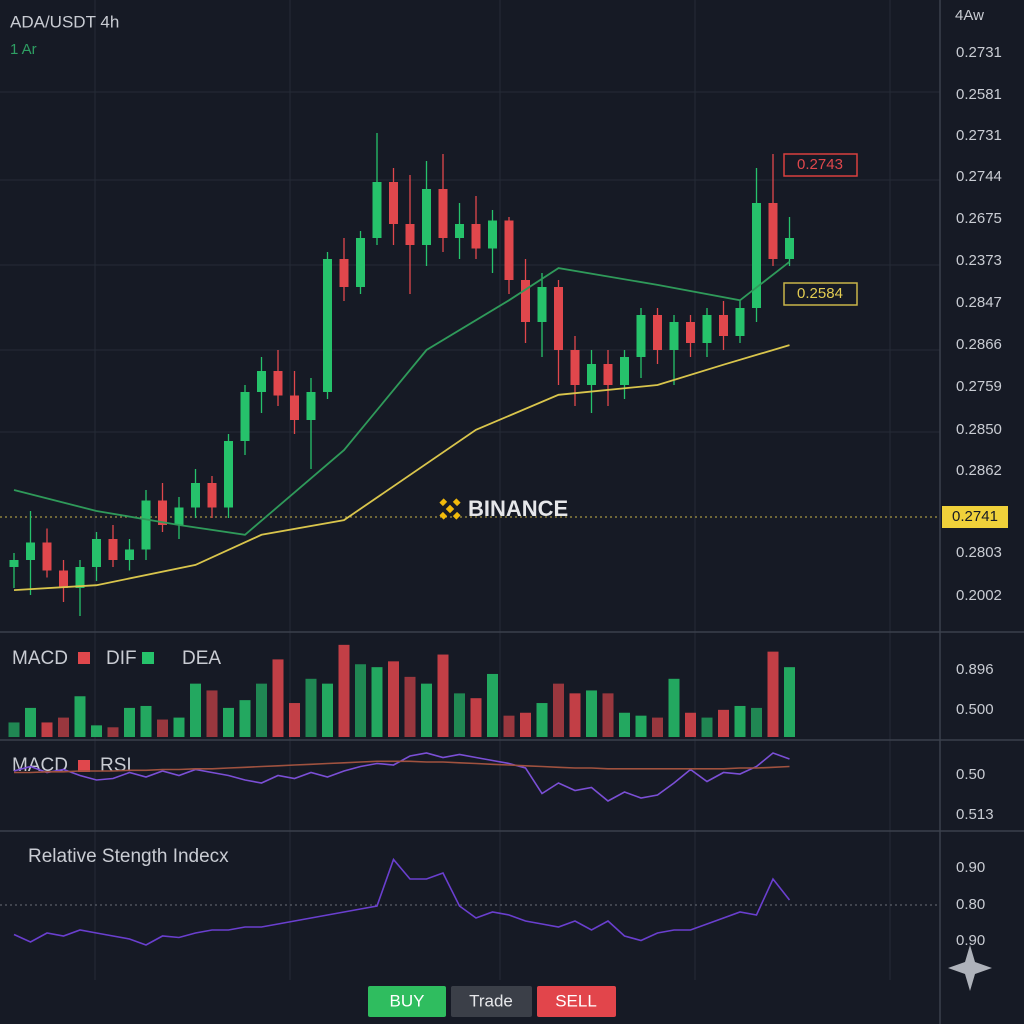 This screenshot has height=1024, width=1024. Describe the element at coordinates (979, 260) in the screenshot. I see `price-axis-label: 0.2373` at that location.